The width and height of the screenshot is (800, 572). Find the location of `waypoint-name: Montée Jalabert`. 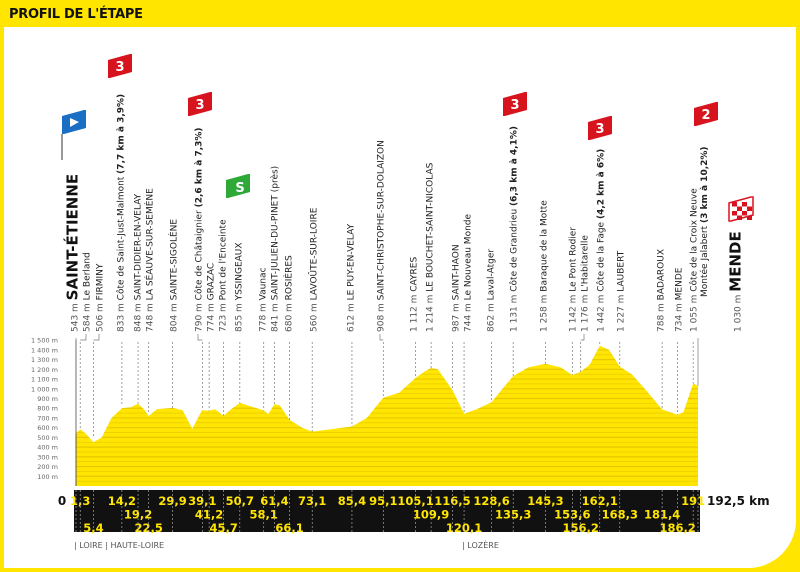

waypoint-name: Montée Jalabert is located at coordinates (704, 260).